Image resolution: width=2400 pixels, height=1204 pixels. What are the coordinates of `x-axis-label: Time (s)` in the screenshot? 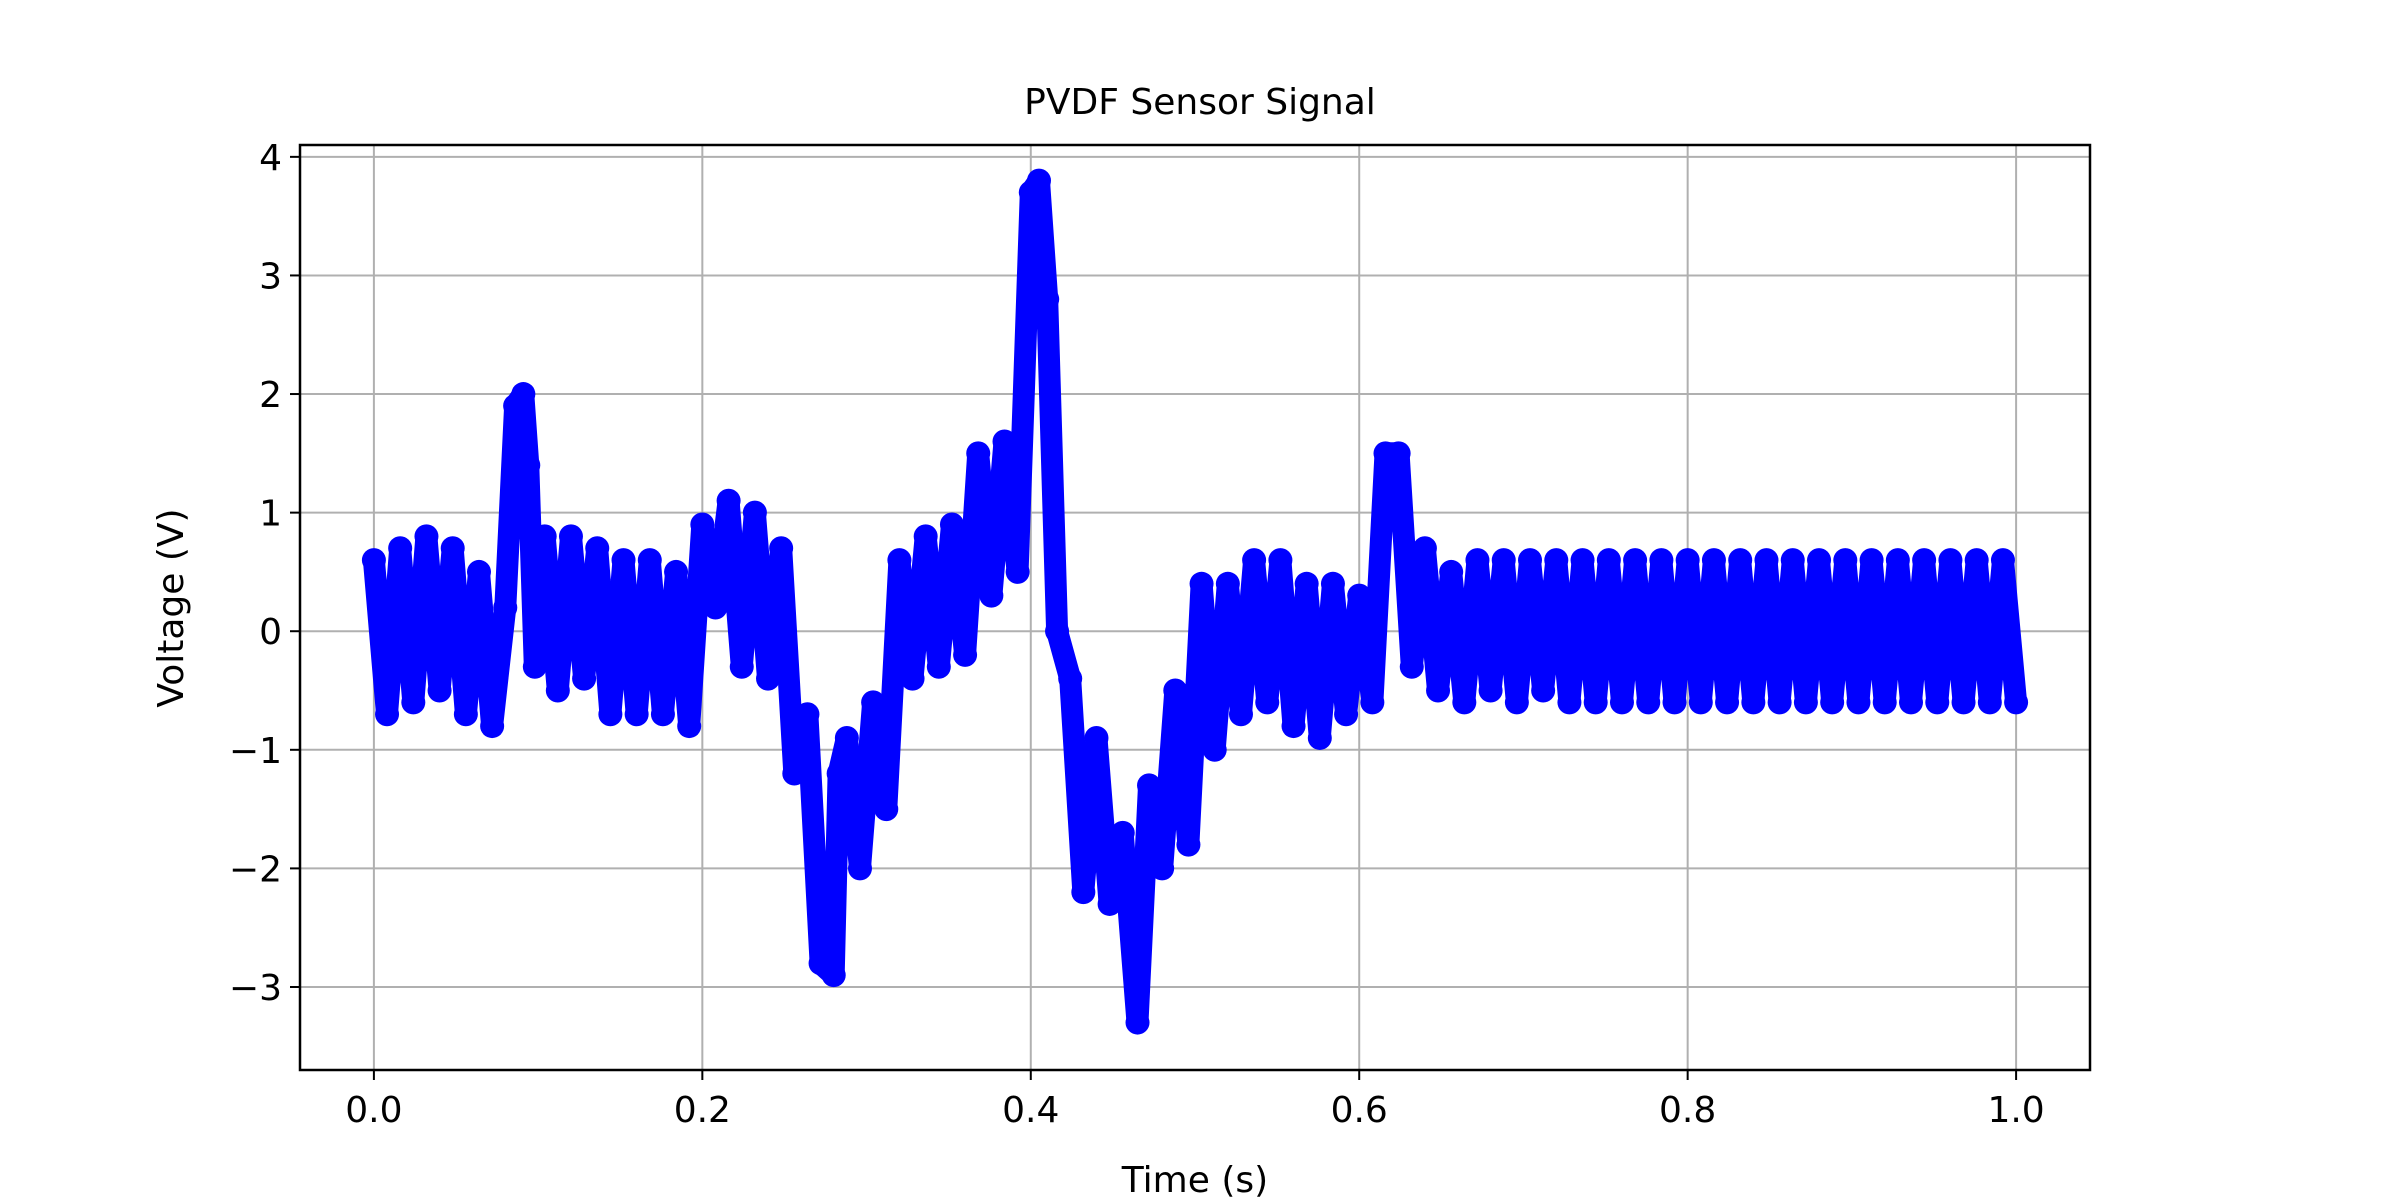 It's located at (1194, 1180).